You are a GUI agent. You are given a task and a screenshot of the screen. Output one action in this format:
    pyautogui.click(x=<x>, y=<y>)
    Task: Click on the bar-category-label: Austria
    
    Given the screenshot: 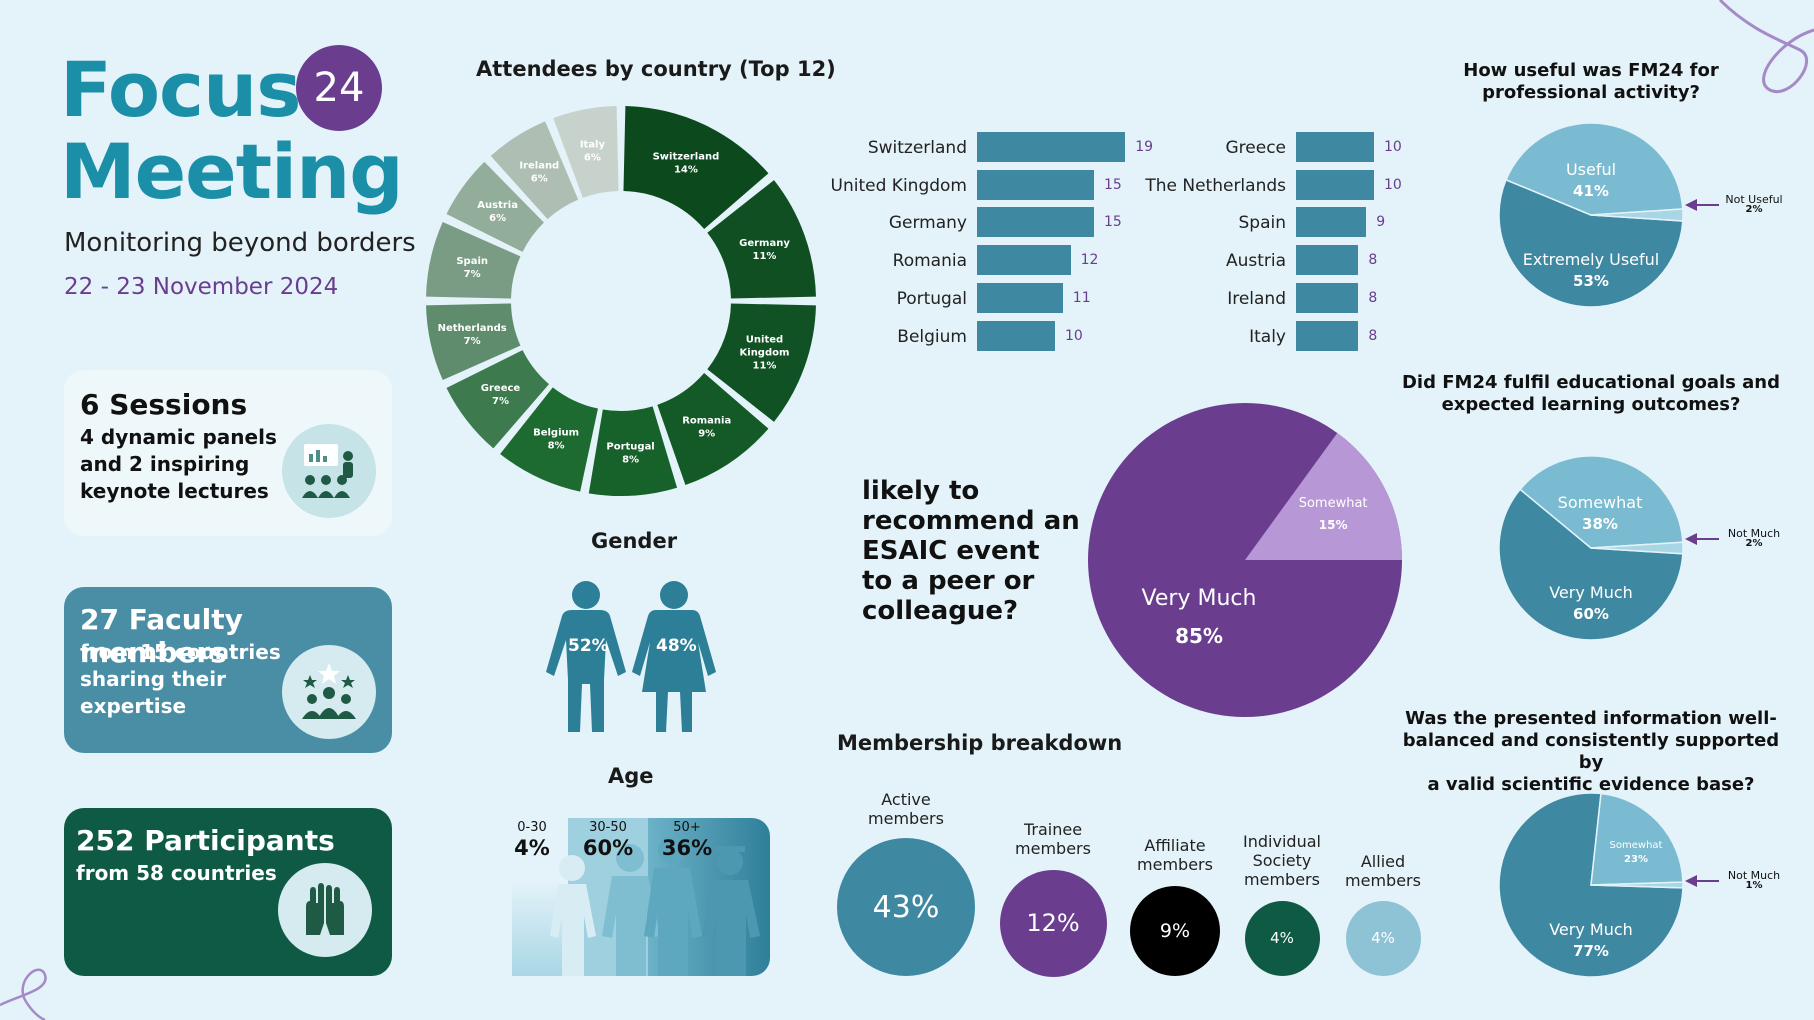 What is the action you would take?
    pyautogui.click(x=1255, y=261)
    